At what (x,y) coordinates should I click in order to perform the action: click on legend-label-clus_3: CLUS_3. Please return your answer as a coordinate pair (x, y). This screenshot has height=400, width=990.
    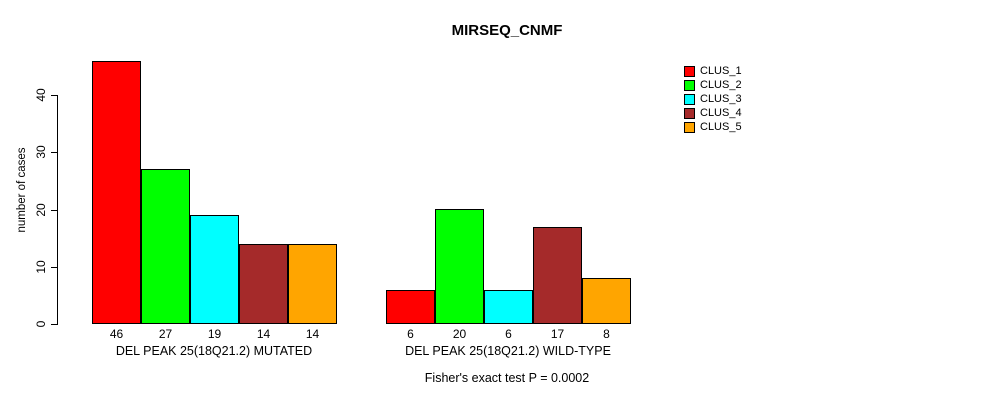
    Looking at the image, I should click on (721, 99).